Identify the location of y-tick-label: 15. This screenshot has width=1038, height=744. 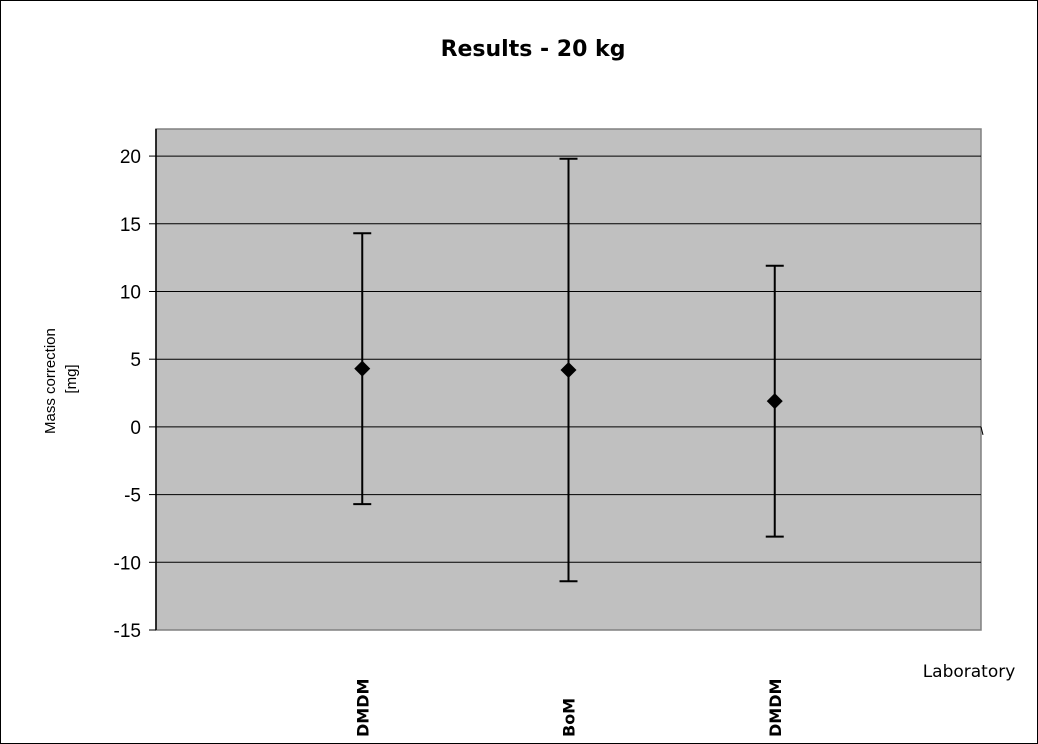
(130, 225).